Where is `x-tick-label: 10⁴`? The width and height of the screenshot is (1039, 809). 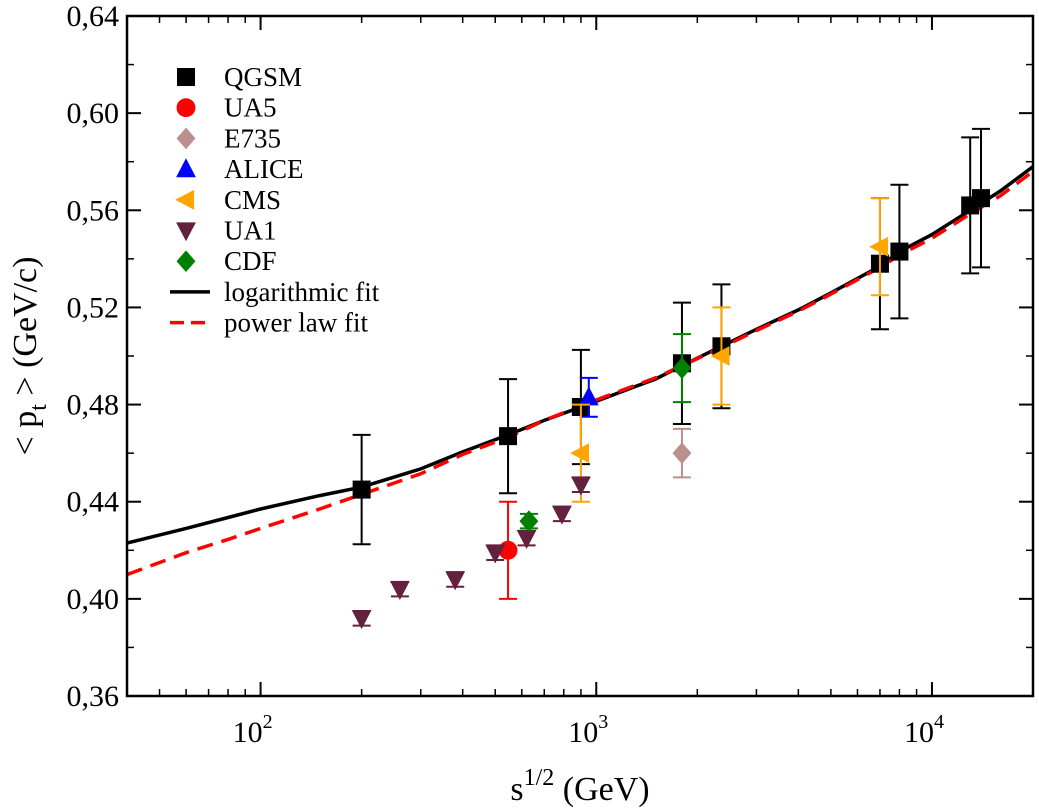 x-tick-label: 10⁴ is located at coordinates (924, 730).